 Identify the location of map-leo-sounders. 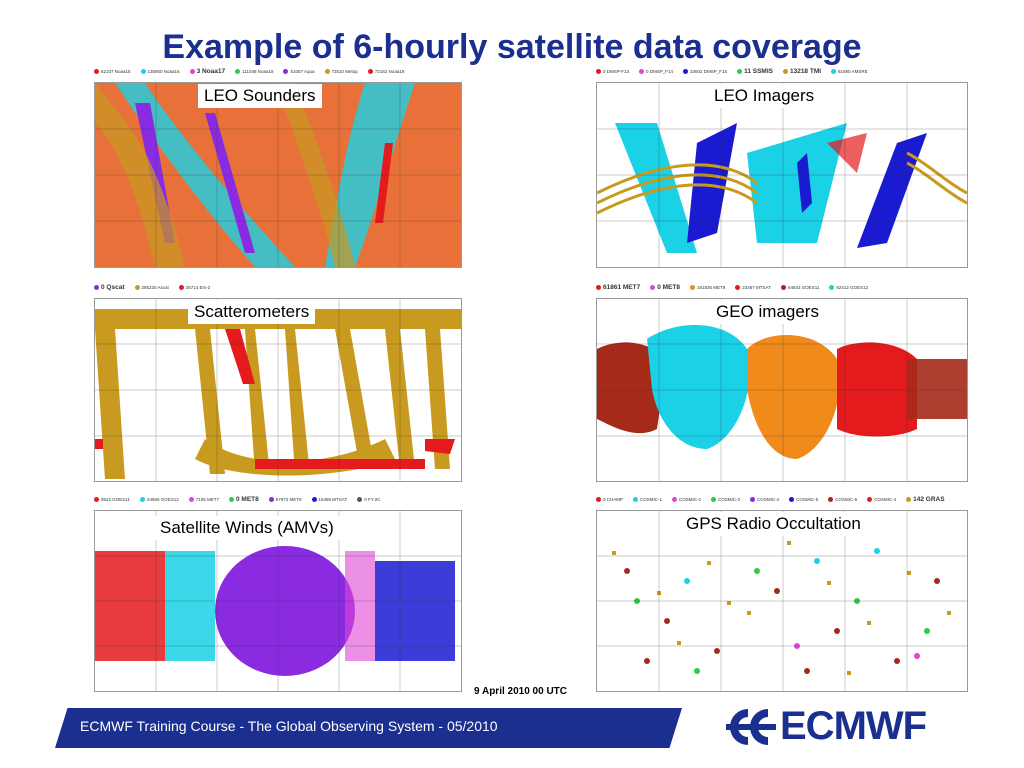
(278, 175).